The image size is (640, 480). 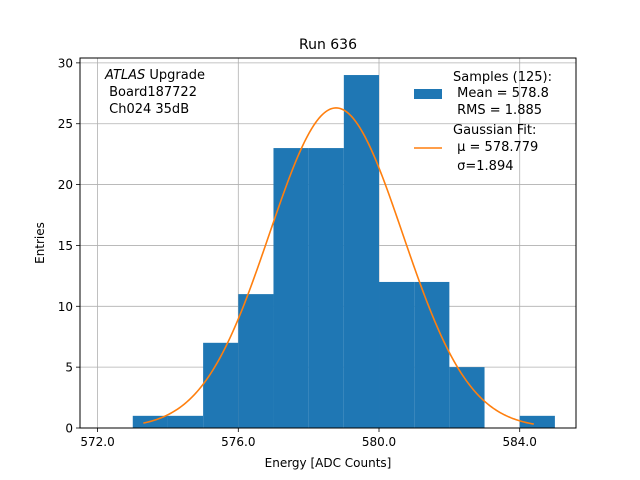 I want to click on x-tick-label: 576.0, so click(x=238, y=442).